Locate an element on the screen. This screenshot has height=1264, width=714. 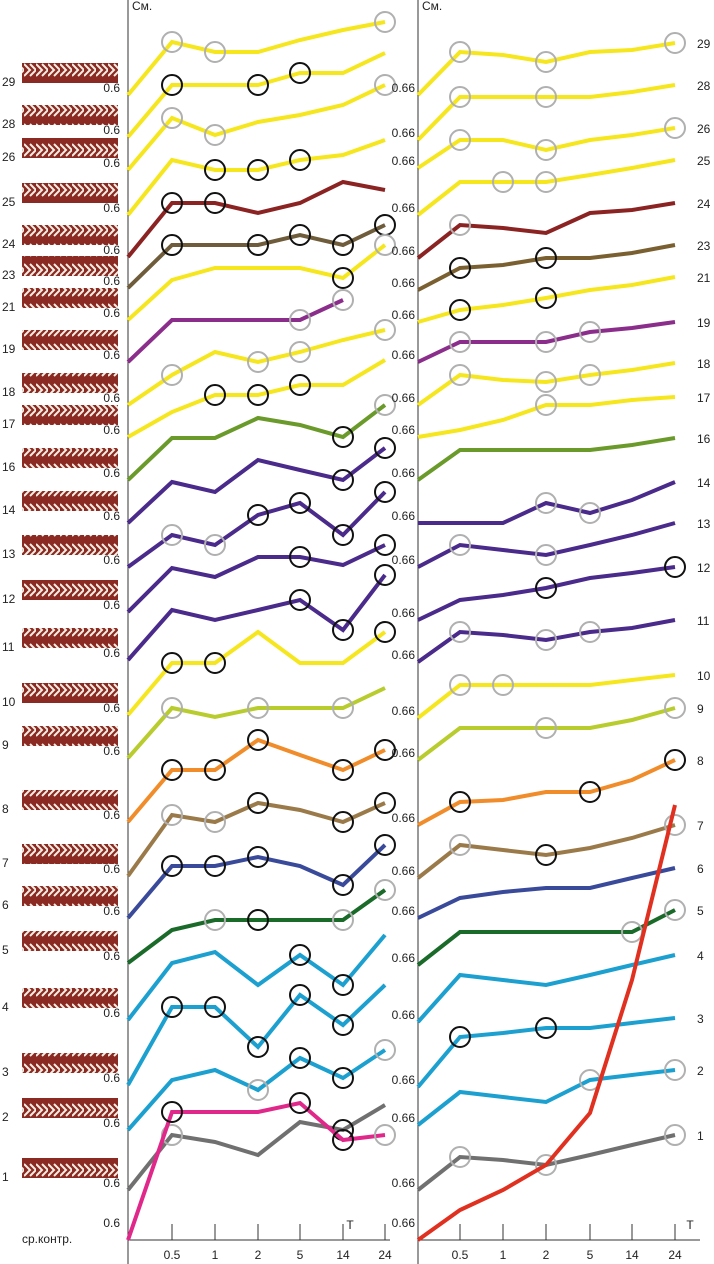
series-label: 3 is located at coordinates (5, 1072).